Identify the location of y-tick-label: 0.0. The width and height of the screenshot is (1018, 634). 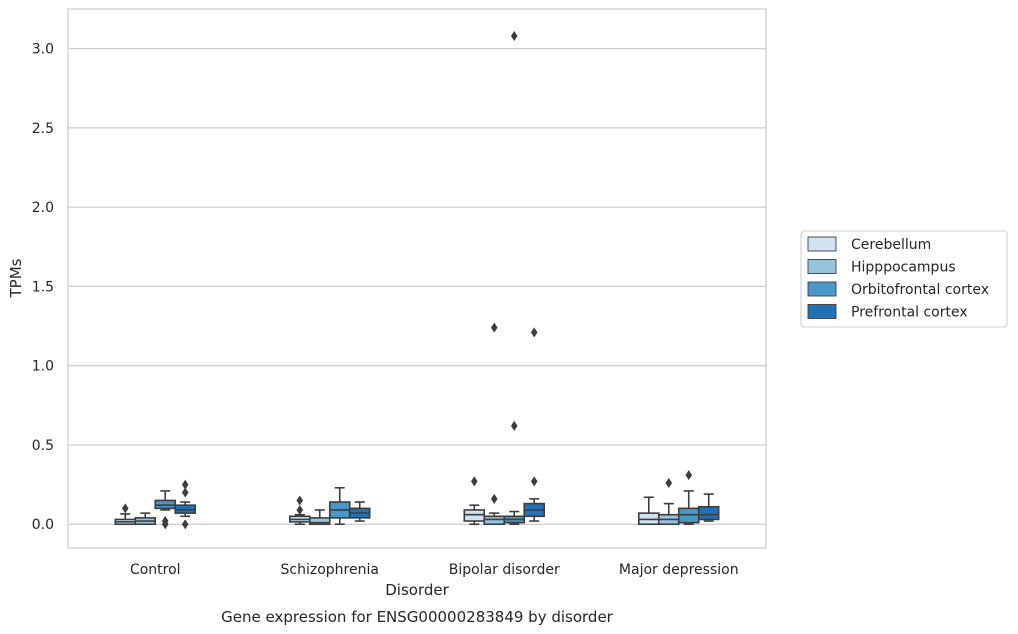
(43, 525).